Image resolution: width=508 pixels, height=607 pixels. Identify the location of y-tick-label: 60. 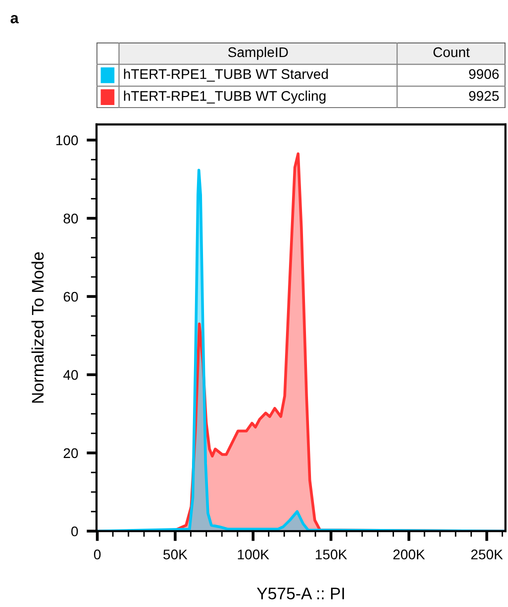
(71, 297).